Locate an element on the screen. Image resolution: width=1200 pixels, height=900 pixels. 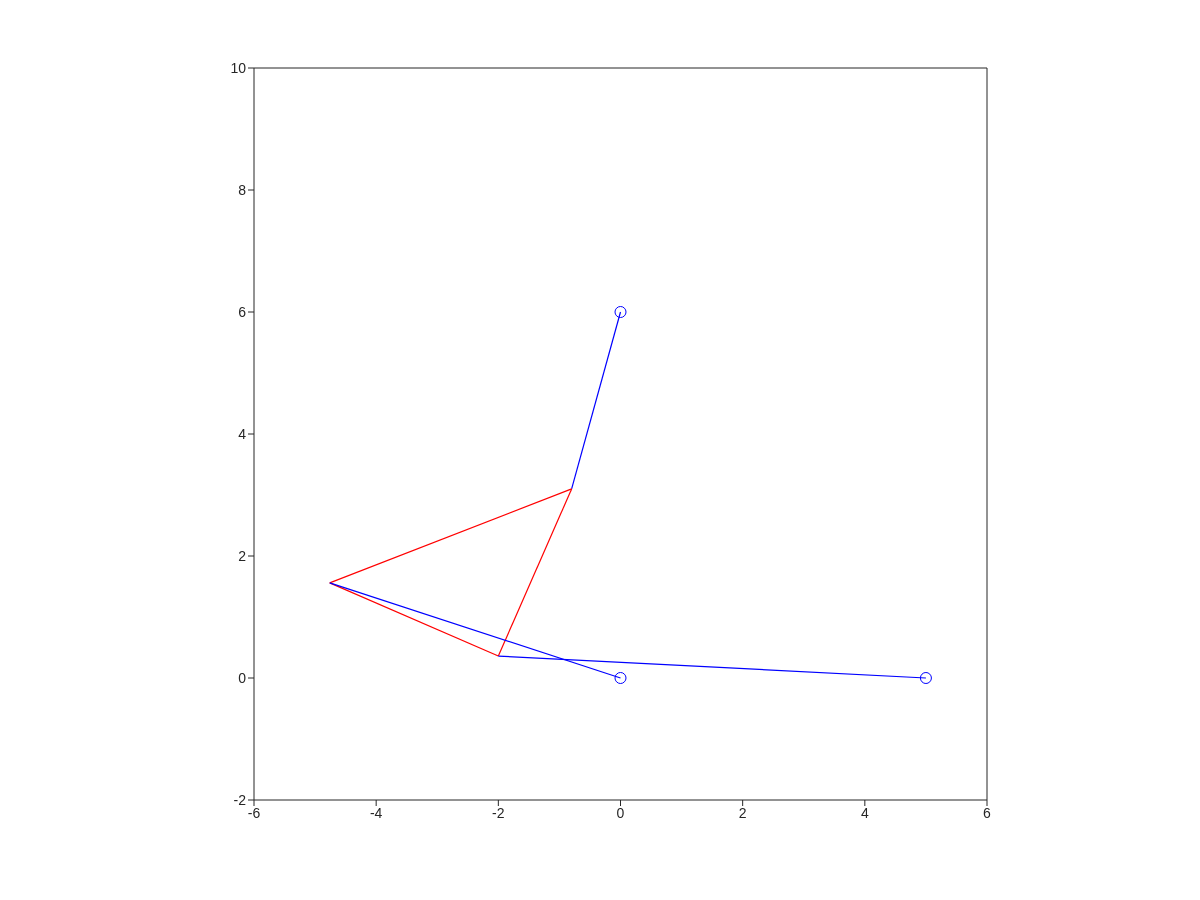
x-tick-label: 4 is located at coordinates (864, 812).